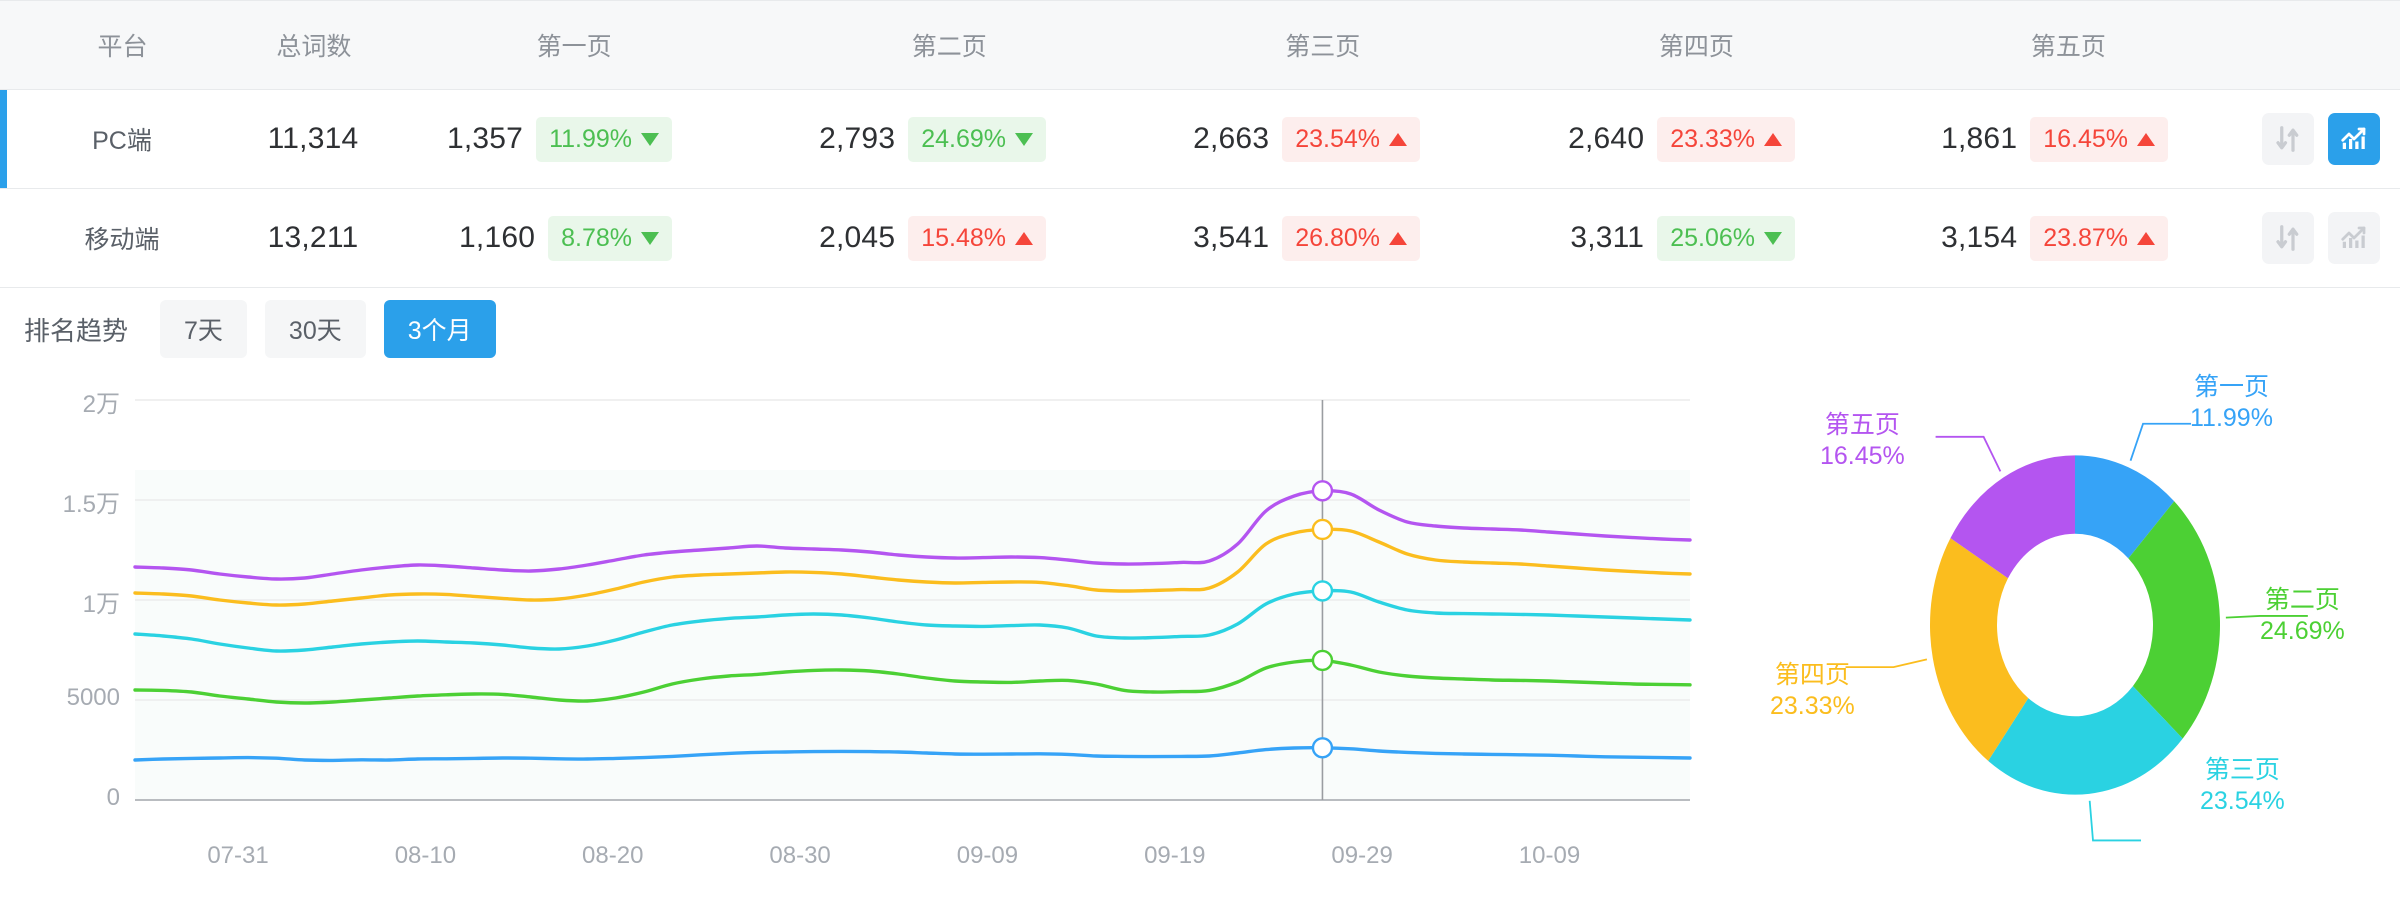 This screenshot has height=924, width=2400. I want to click on donut-slice-label: 第五页 16.45%, so click(1862, 441).